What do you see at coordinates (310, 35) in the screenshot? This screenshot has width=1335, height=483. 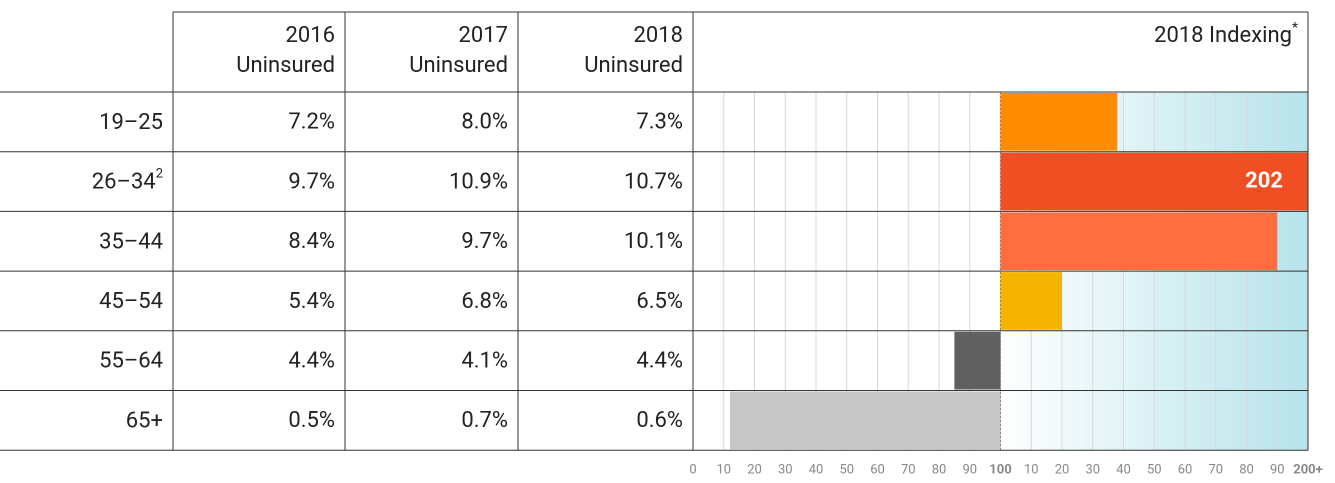 I see `column-header: 2016` at bounding box center [310, 35].